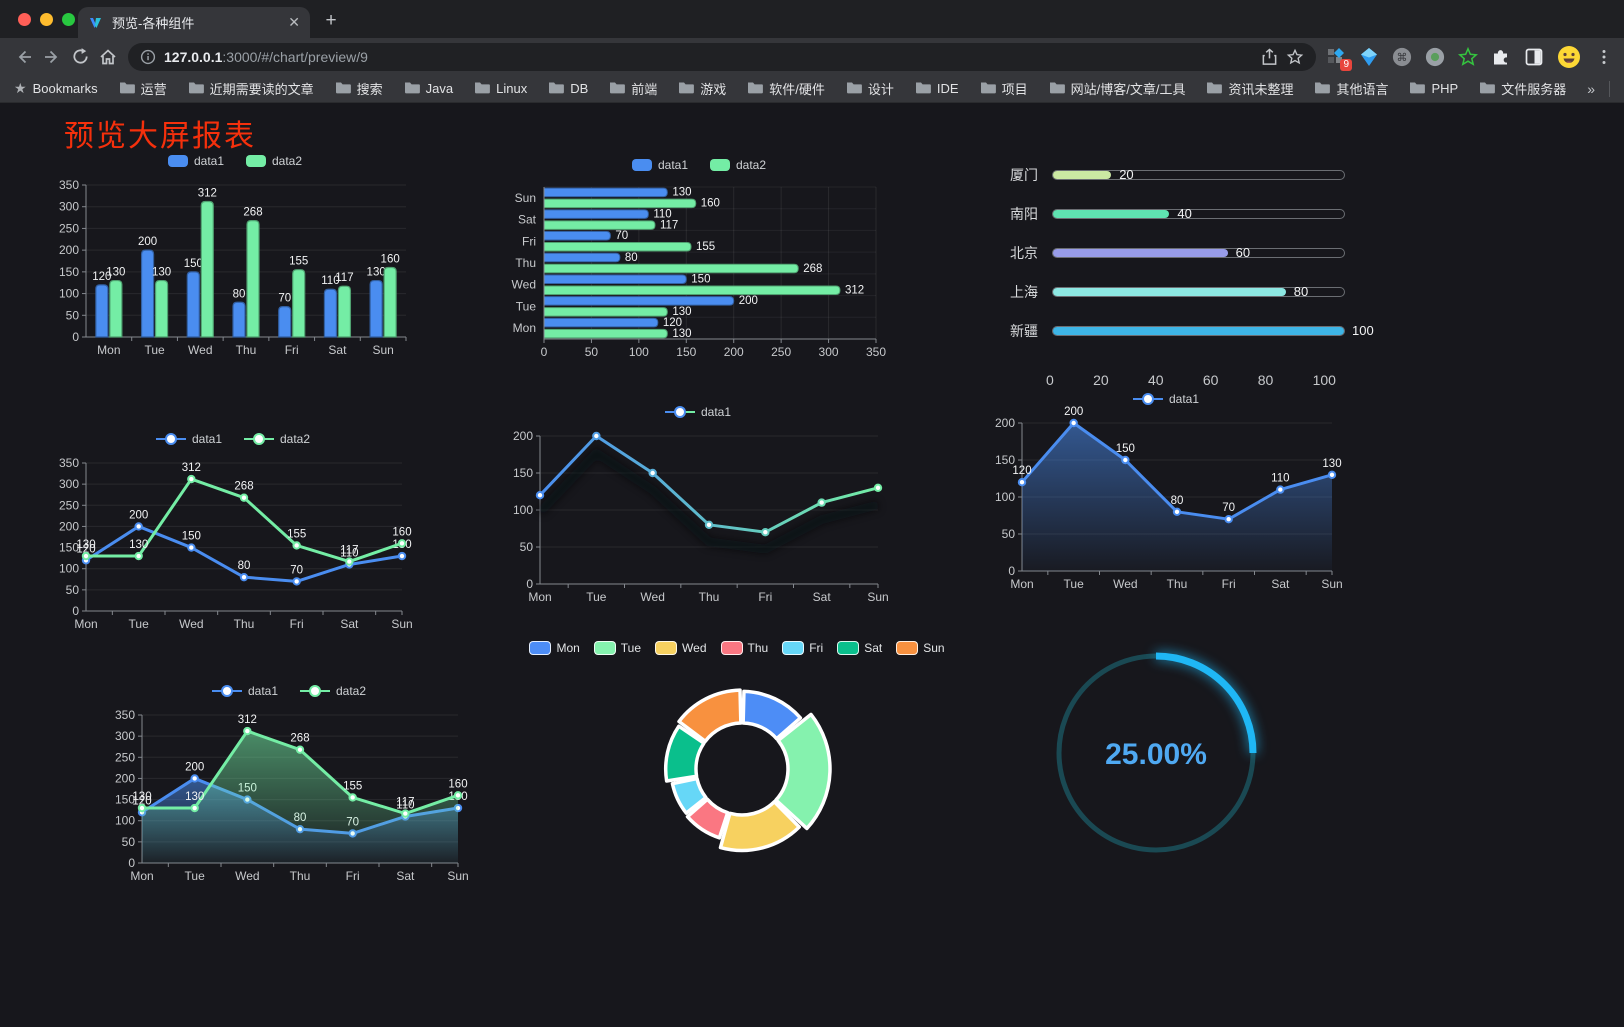  I want to click on svg-text: Sun, so click(382, 350).